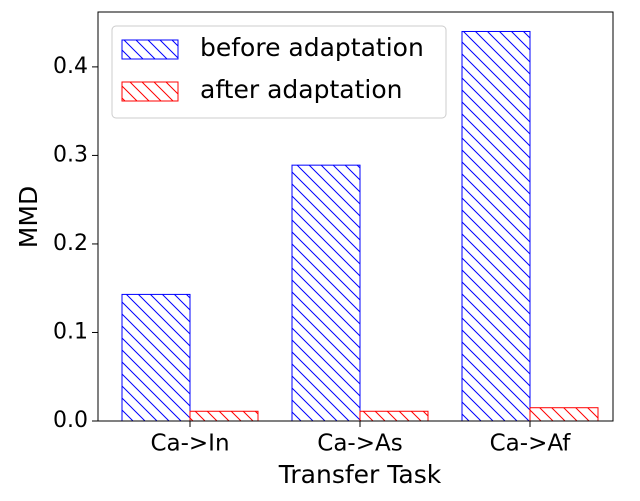 Image resolution: width=640 pixels, height=501 pixels. I want to click on y-tick-label: 0.4, so click(70, 66).